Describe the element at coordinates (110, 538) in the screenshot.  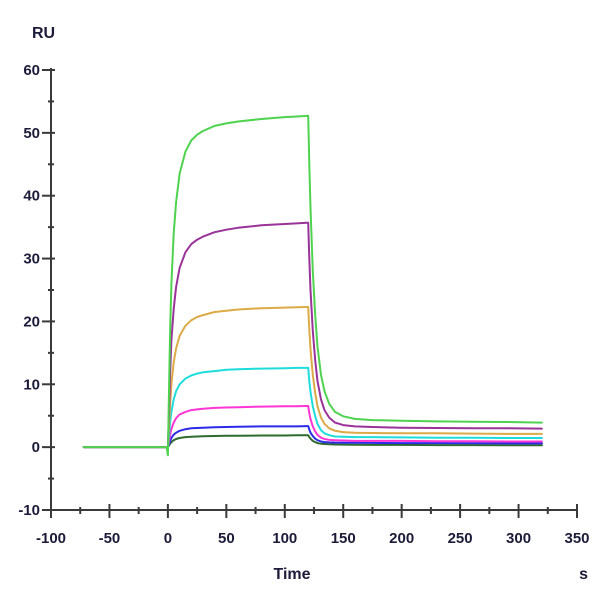
I see `x-tick-label--50: -50` at that location.